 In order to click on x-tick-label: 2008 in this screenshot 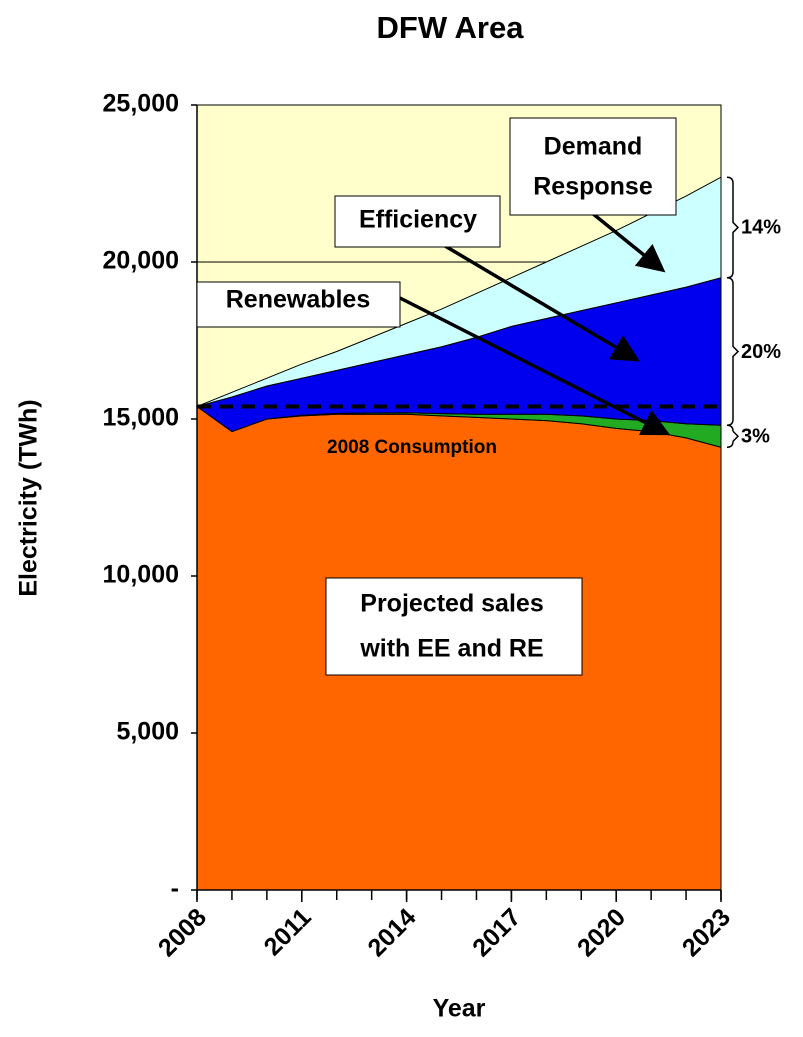, I will do `click(182, 932)`.